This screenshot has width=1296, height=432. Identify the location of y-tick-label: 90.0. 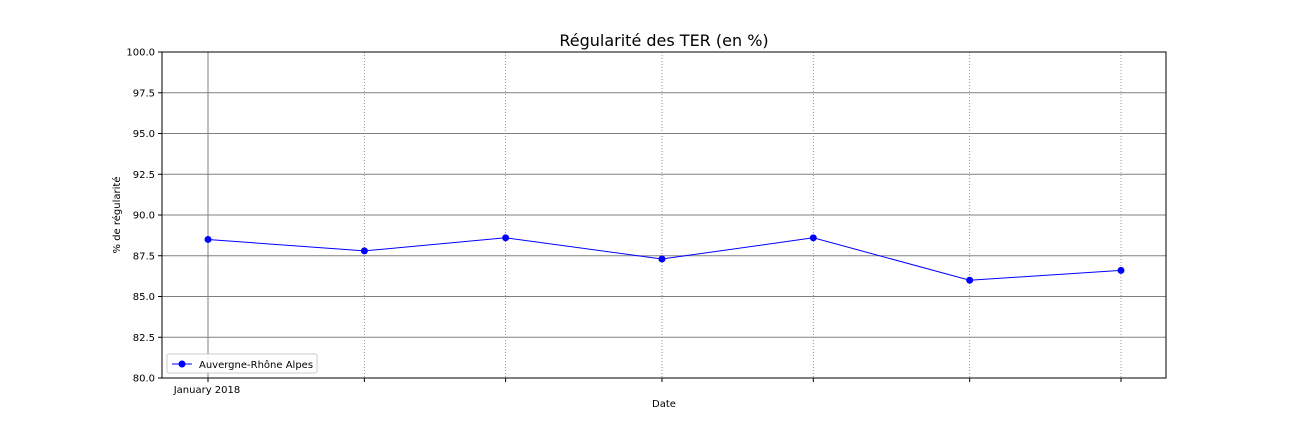
(144, 216).